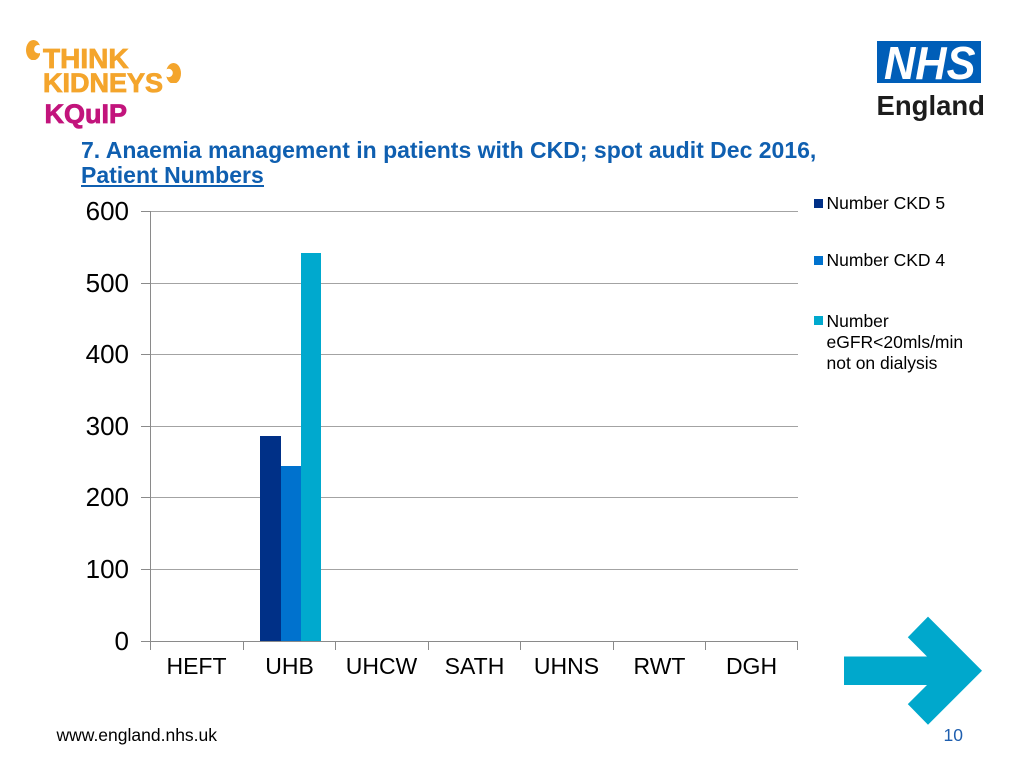 The image size is (1024, 768). Describe the element at coordinates (930, 62) in the screenshot. I see `svg-text: NHS` at that location.